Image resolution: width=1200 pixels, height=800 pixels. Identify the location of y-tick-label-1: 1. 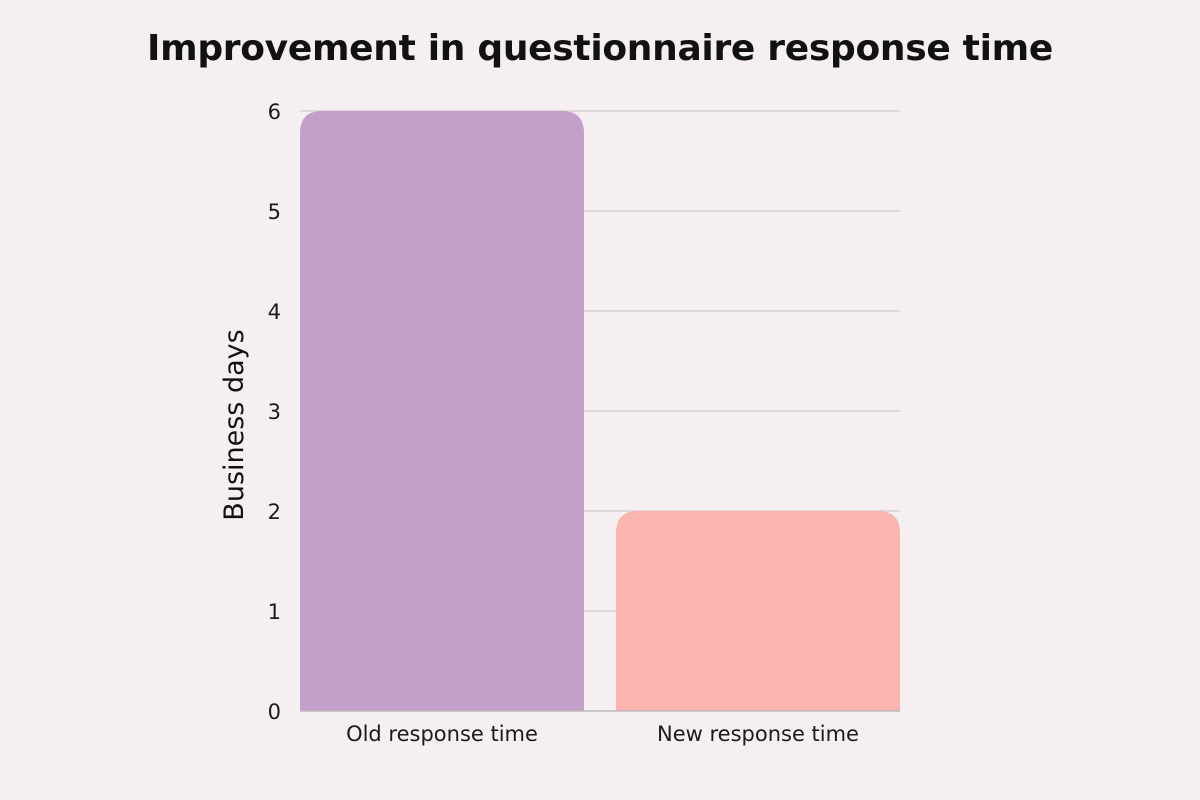
(274, 612).